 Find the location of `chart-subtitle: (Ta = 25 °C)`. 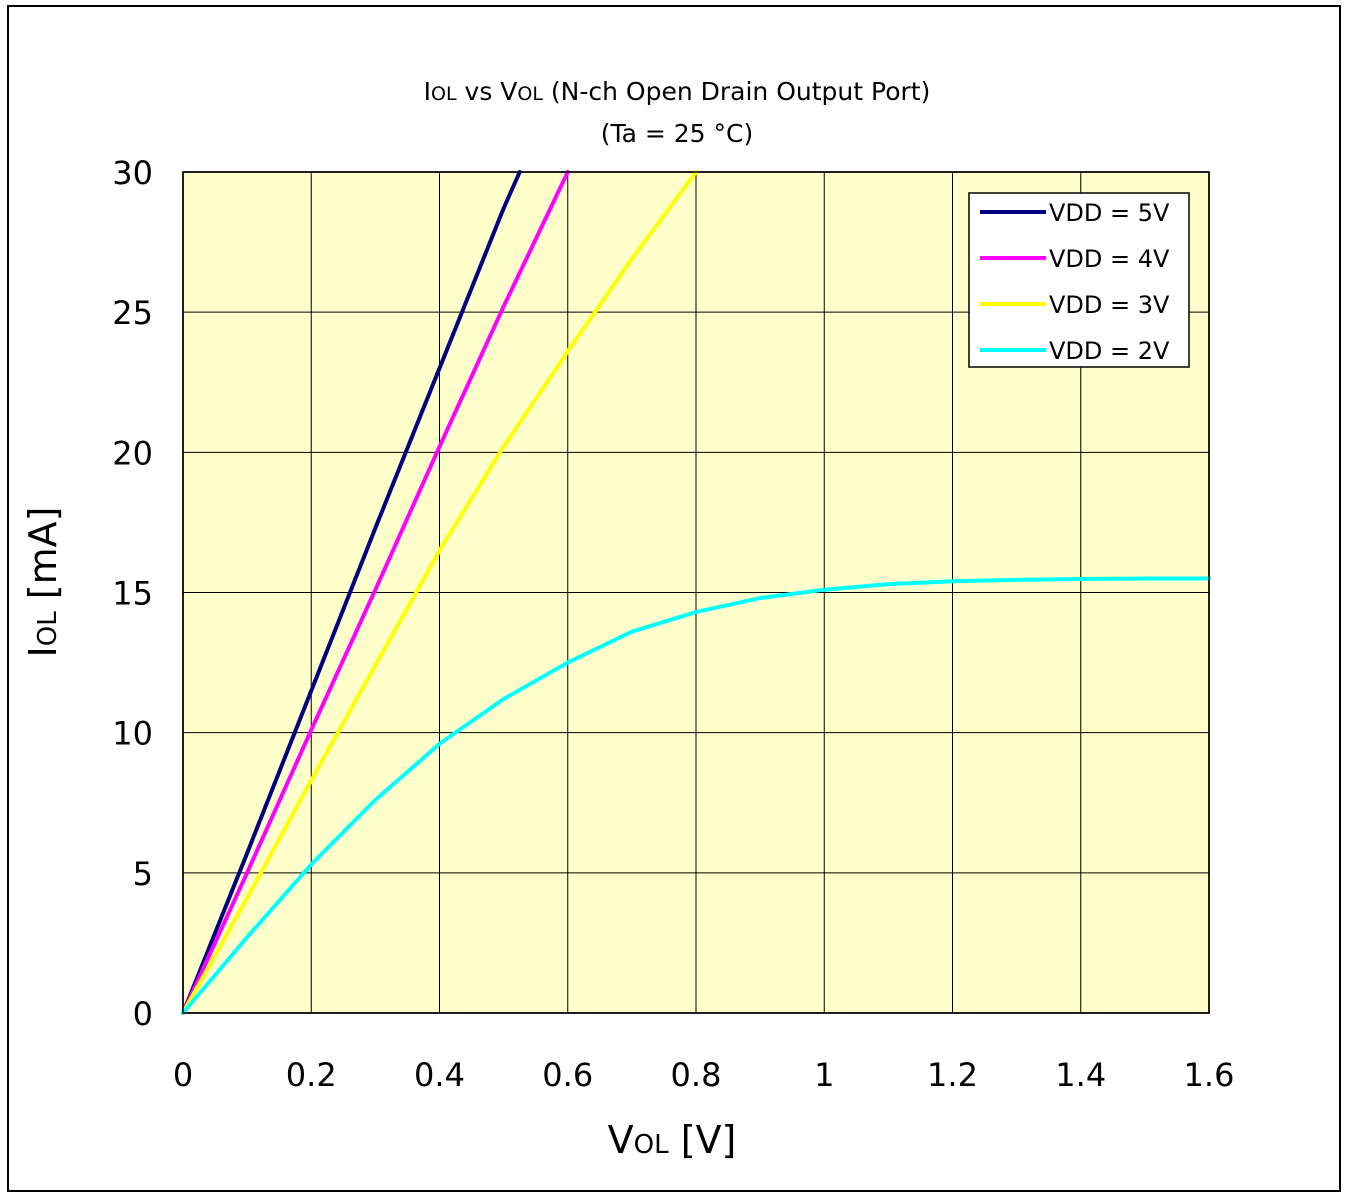

chart-subtitle: (Ta = 25 °C) is located at coordinates (677, 133).